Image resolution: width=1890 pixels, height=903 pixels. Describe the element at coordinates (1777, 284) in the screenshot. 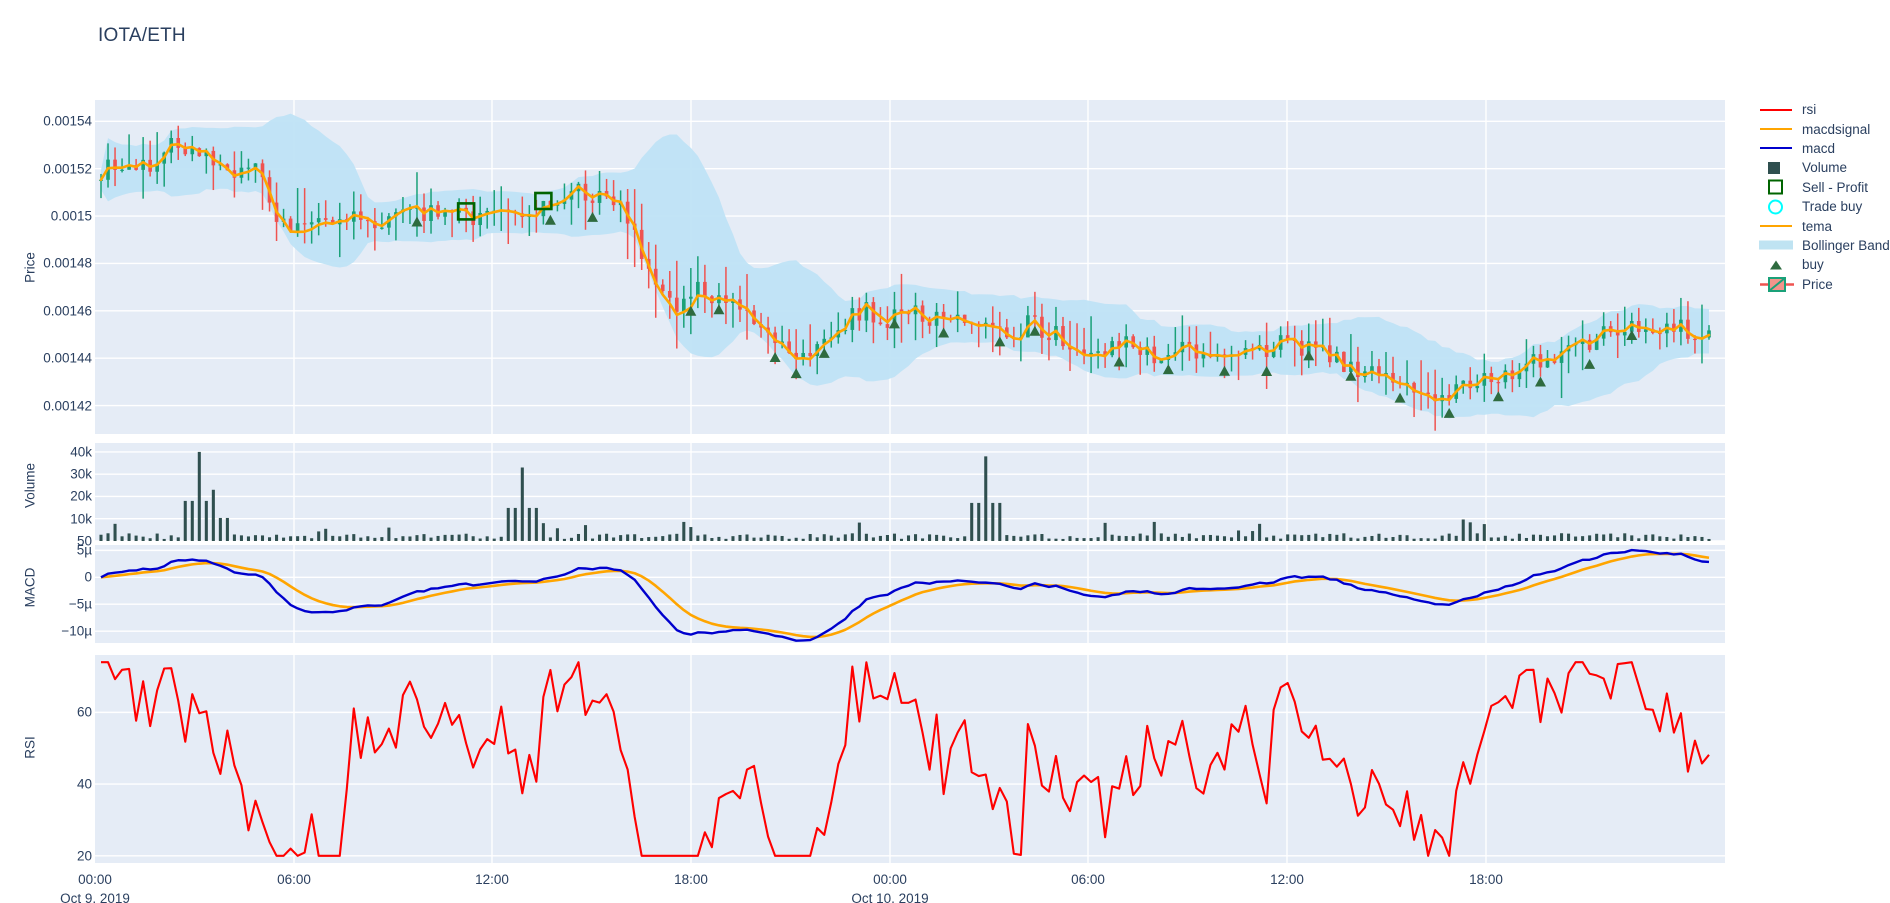

I see `legend-candlestick-icon` at that location.